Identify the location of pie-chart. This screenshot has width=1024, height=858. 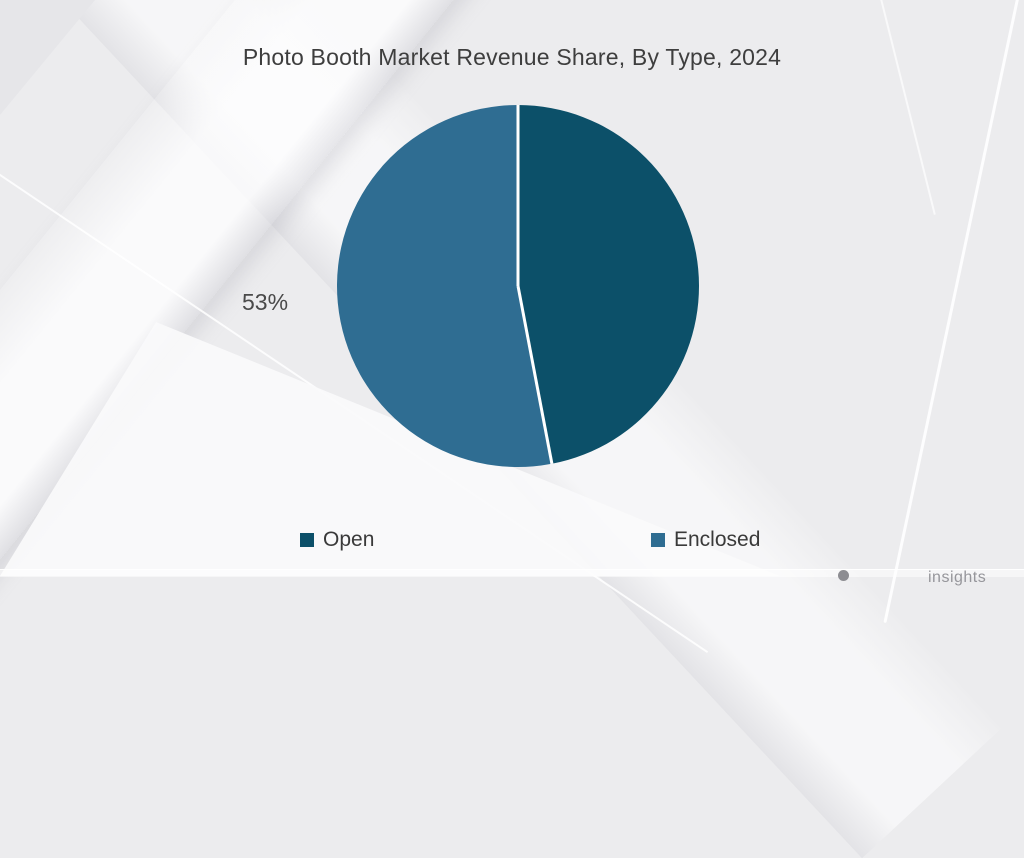
(518, 286).